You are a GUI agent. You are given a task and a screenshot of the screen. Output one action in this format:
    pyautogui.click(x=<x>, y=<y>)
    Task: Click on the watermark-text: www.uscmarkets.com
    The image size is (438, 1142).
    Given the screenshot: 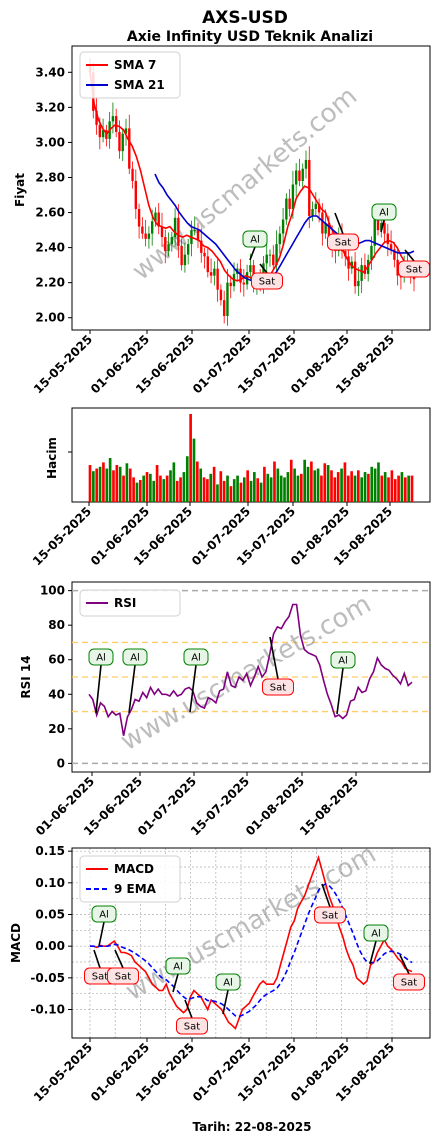 What is the action you would take?
    pyautogui.click(x=245, y=183)
    